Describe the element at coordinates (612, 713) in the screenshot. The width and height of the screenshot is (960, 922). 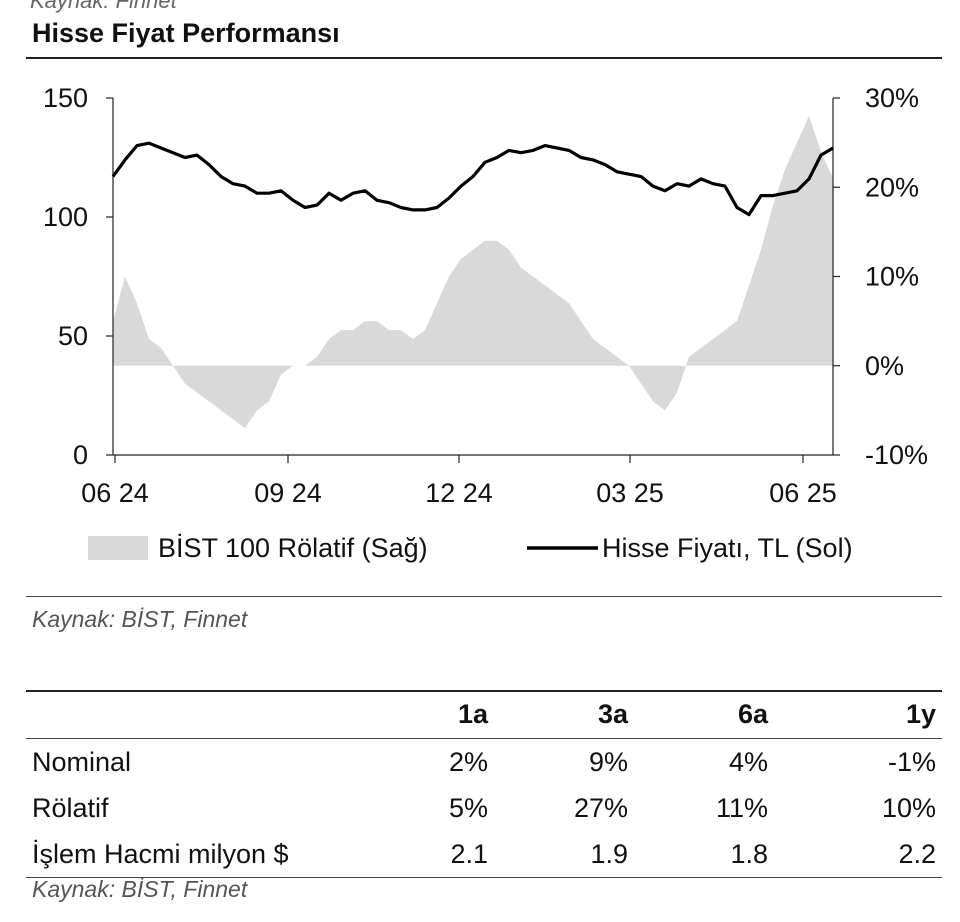
I see `table-header-3a: 3a` at that location.